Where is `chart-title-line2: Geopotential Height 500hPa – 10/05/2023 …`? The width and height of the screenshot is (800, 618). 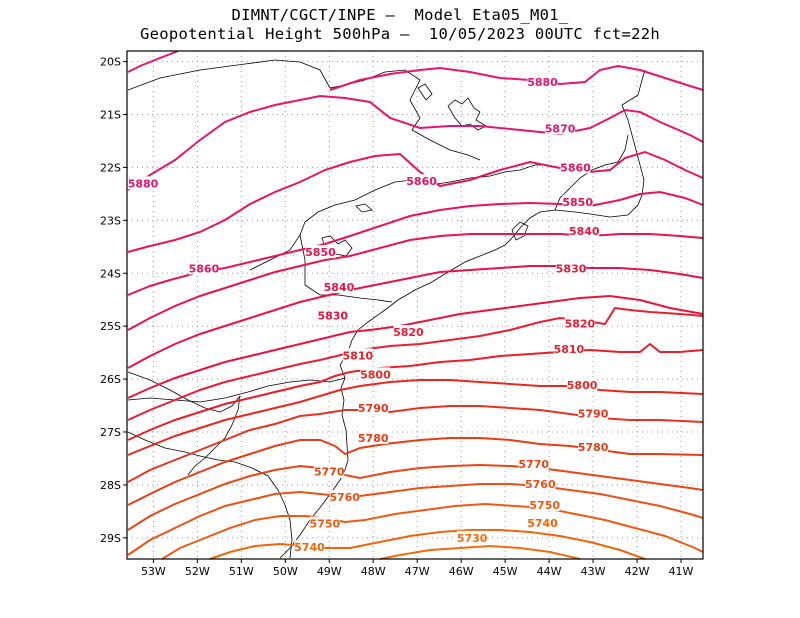
chart-title-line2: Geopotential Height 500hPa – 10/05/2023 … is located at coordinates (400, 34).